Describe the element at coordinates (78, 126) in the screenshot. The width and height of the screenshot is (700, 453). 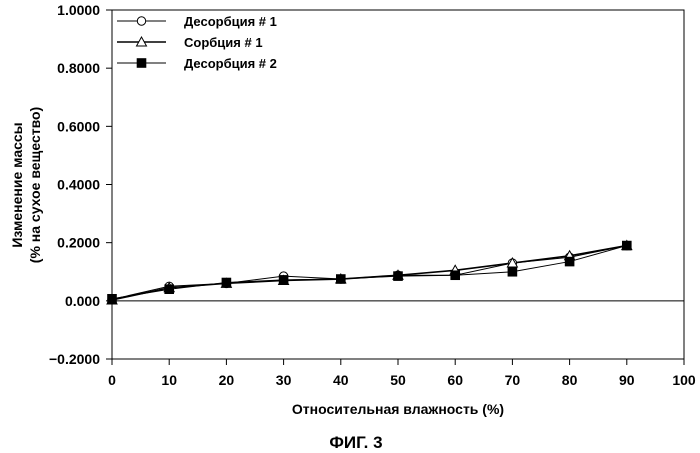
I see `y-tick-label: 0.6000` at that location.